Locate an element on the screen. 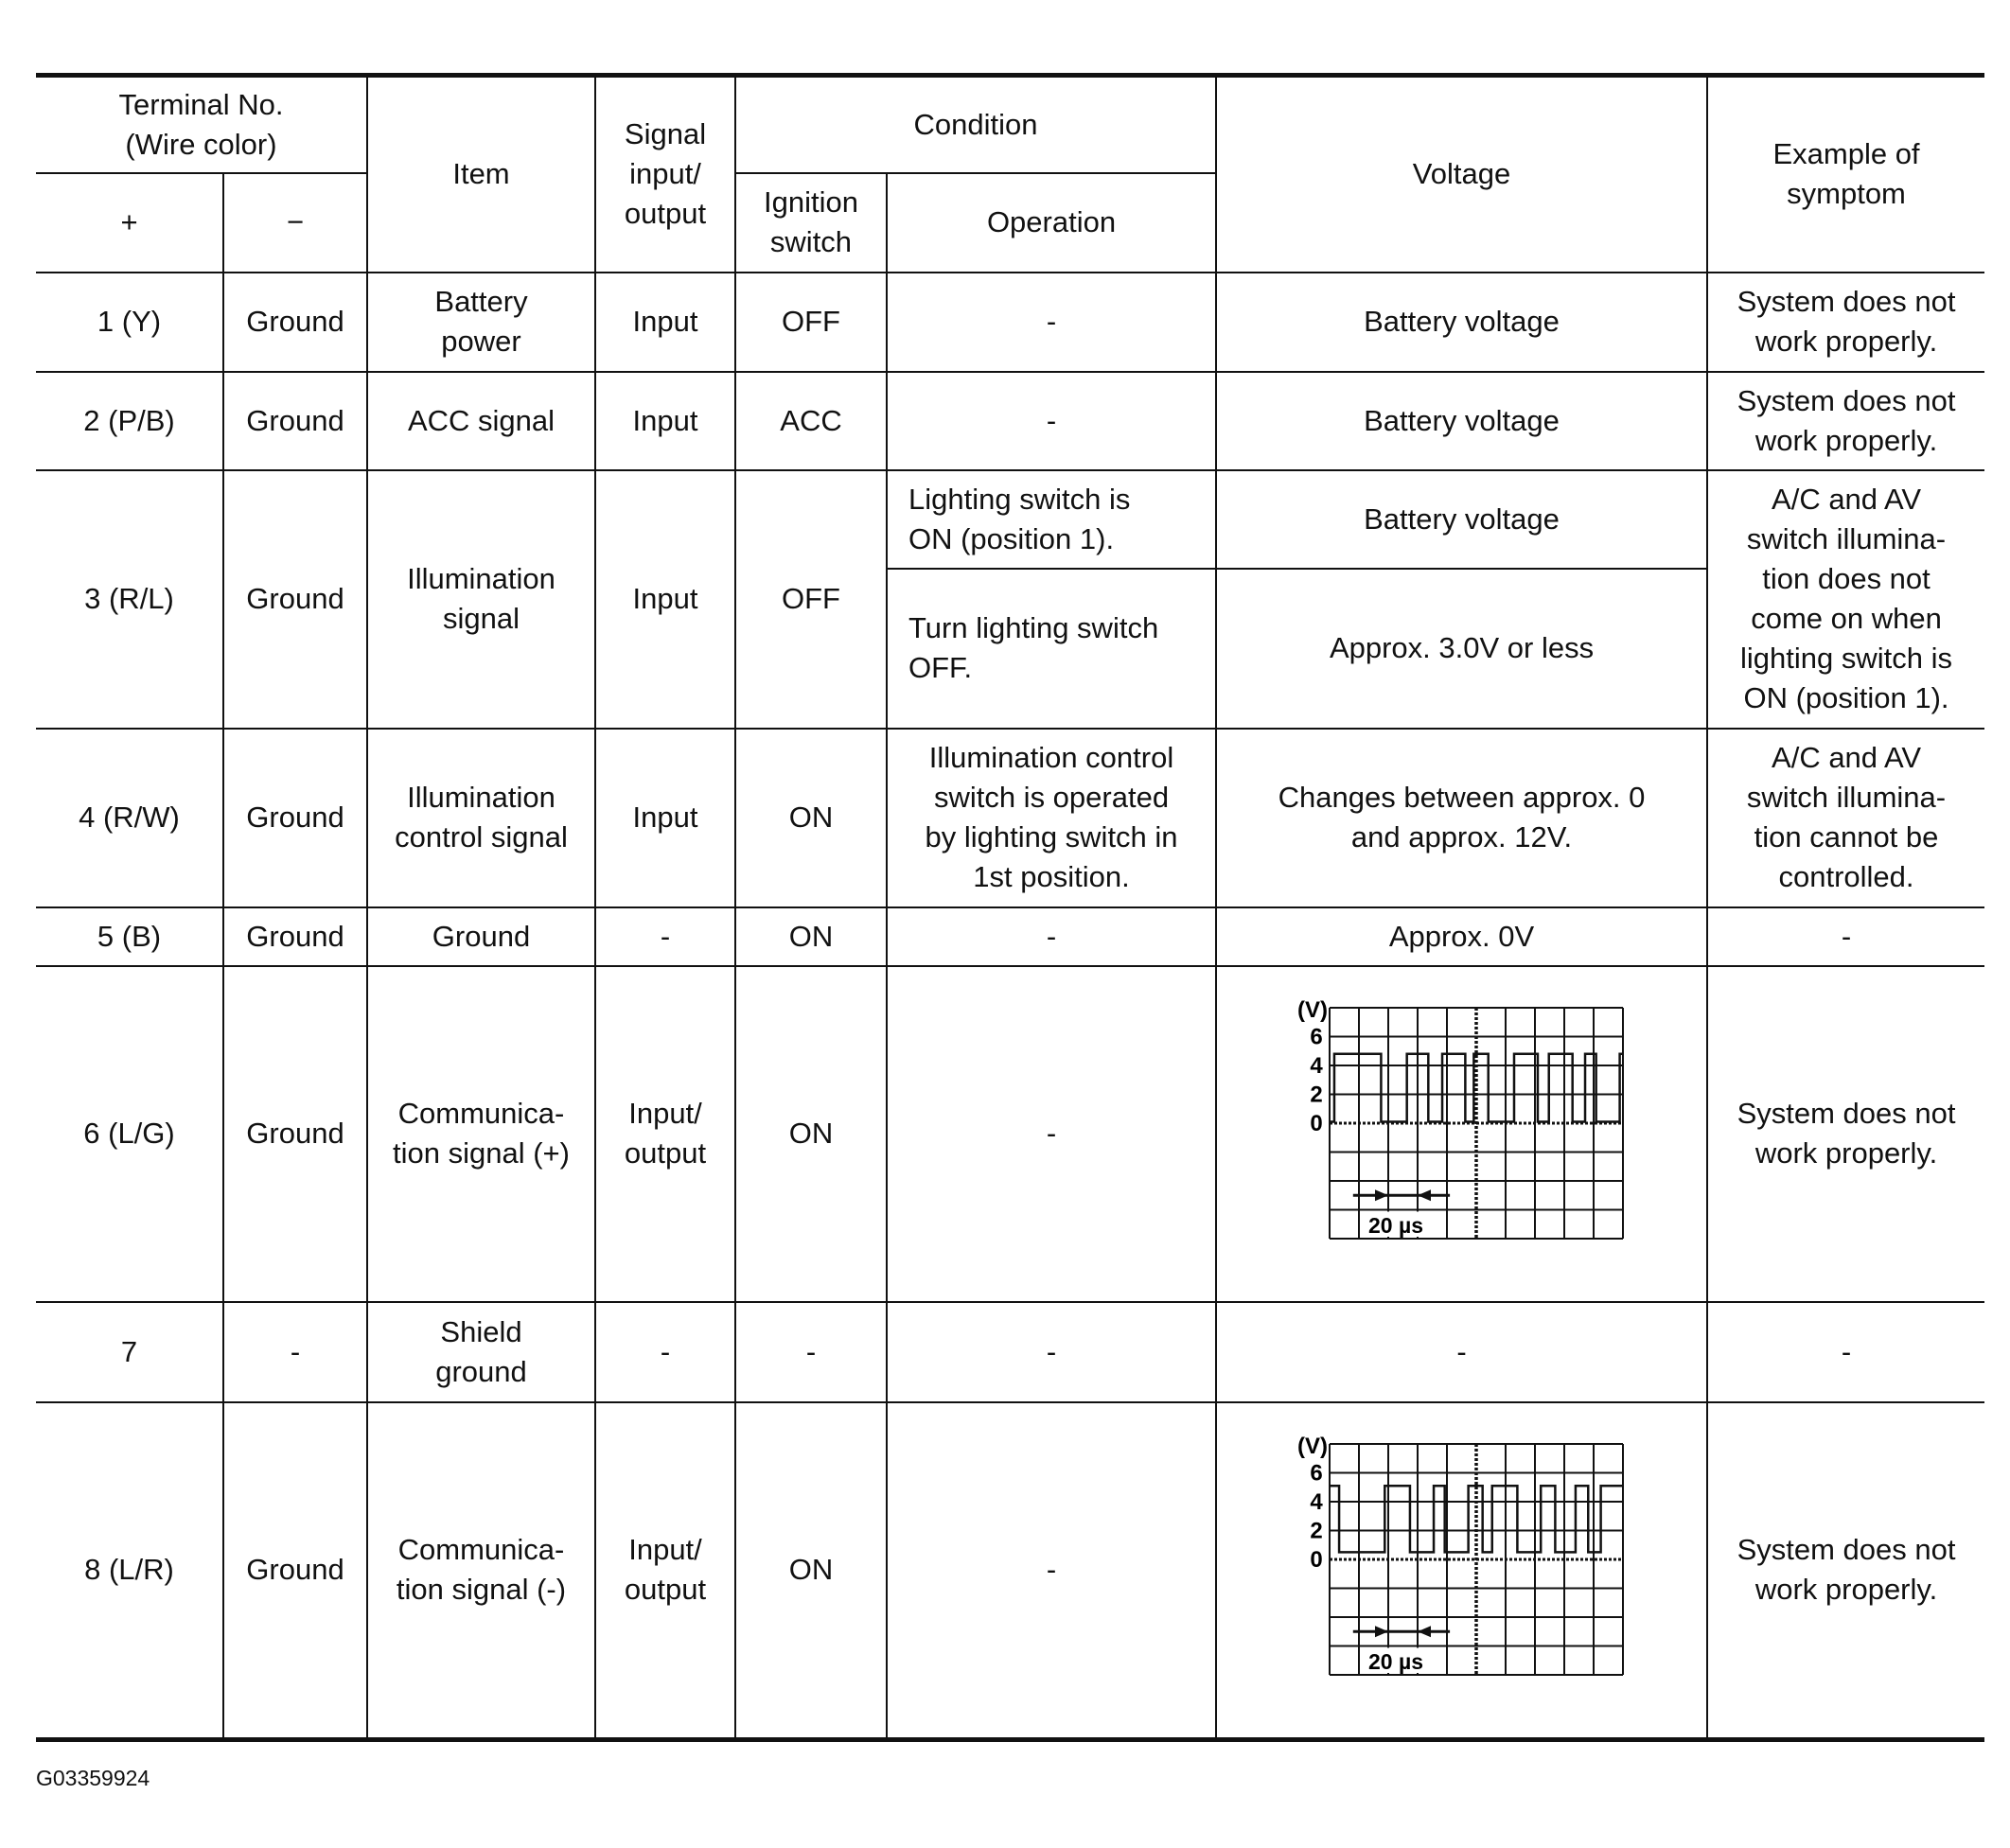 The height and width of the screenshot is (1848, 2010). header-terminal: Terminal No. (Wire color) is located at coordinates (202, 124).